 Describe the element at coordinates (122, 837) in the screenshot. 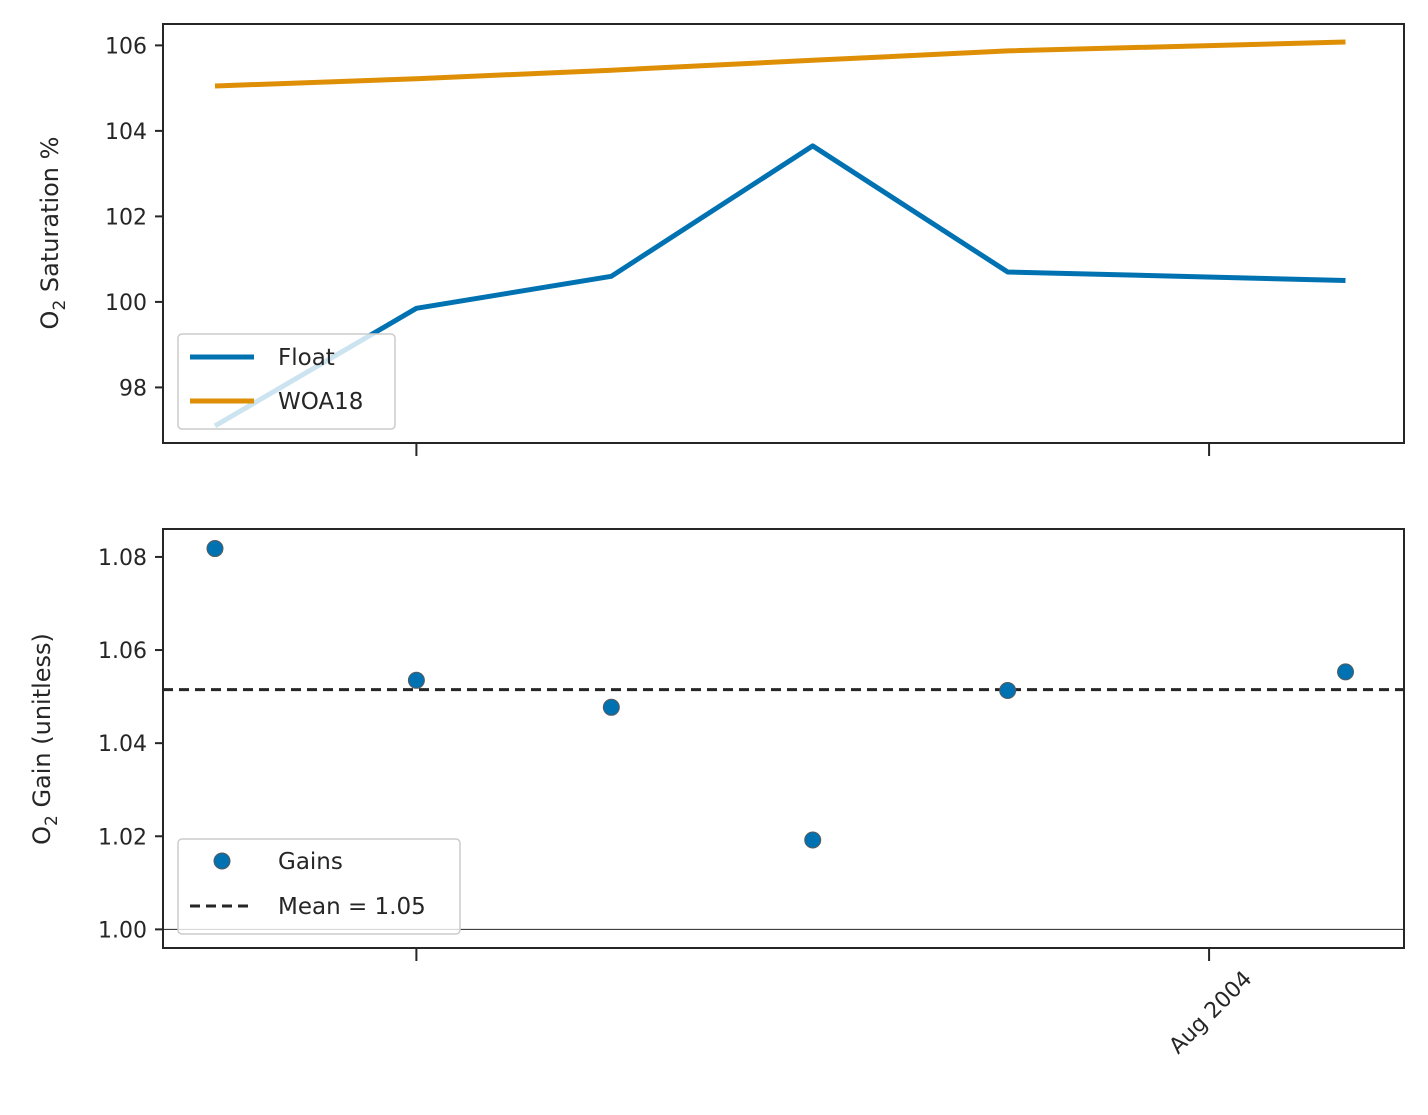

I see `gain-y-tick-label: 1.02` at that location.